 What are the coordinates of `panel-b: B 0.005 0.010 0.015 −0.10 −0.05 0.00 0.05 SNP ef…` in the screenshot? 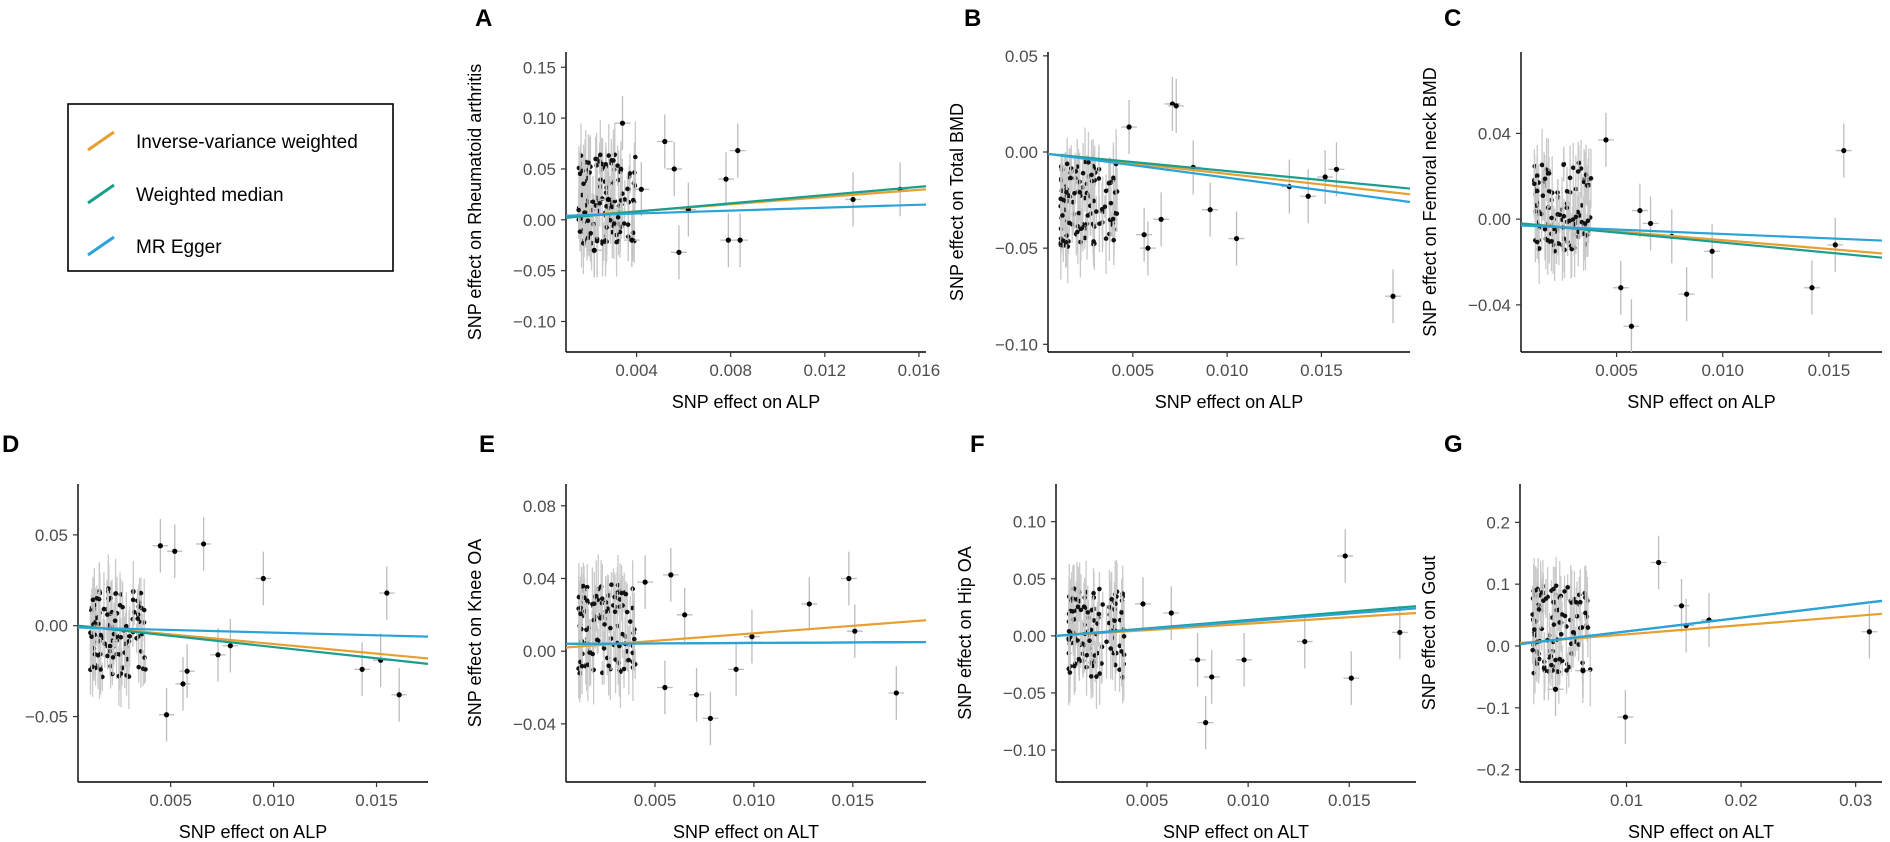 It's located at (1179, 208).